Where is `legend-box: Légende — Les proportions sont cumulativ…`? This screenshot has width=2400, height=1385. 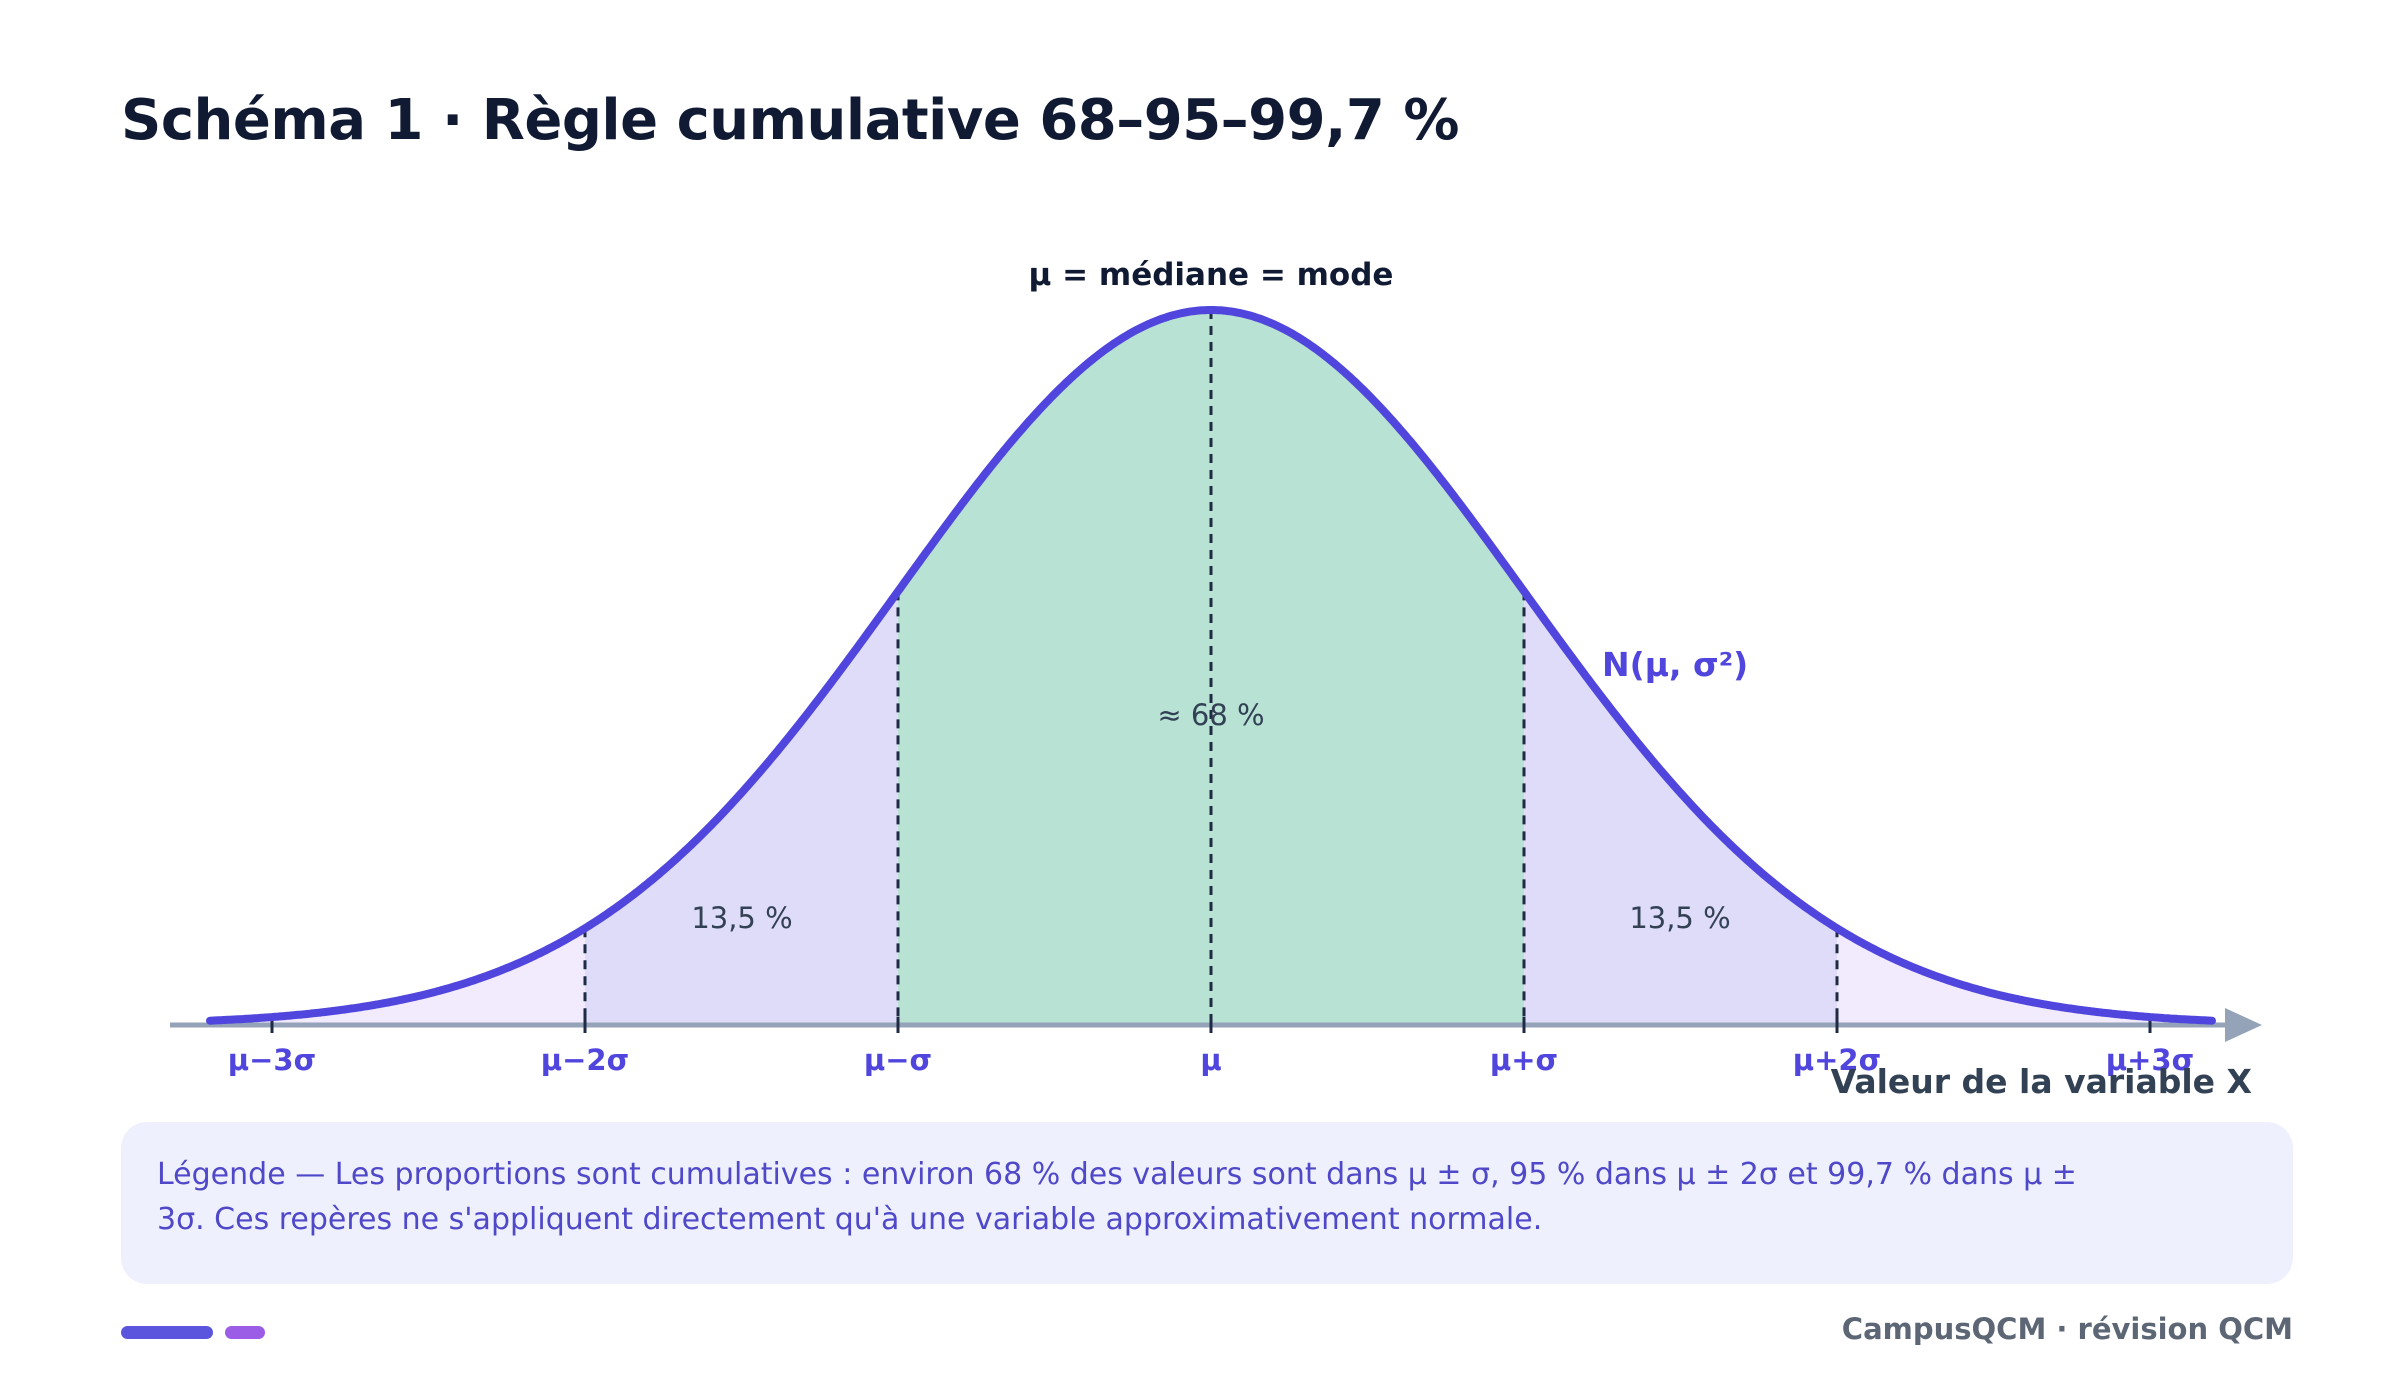
legend-box: Légende — Les proportions sont cumulativ… is located at coordinates (1207, 1203).